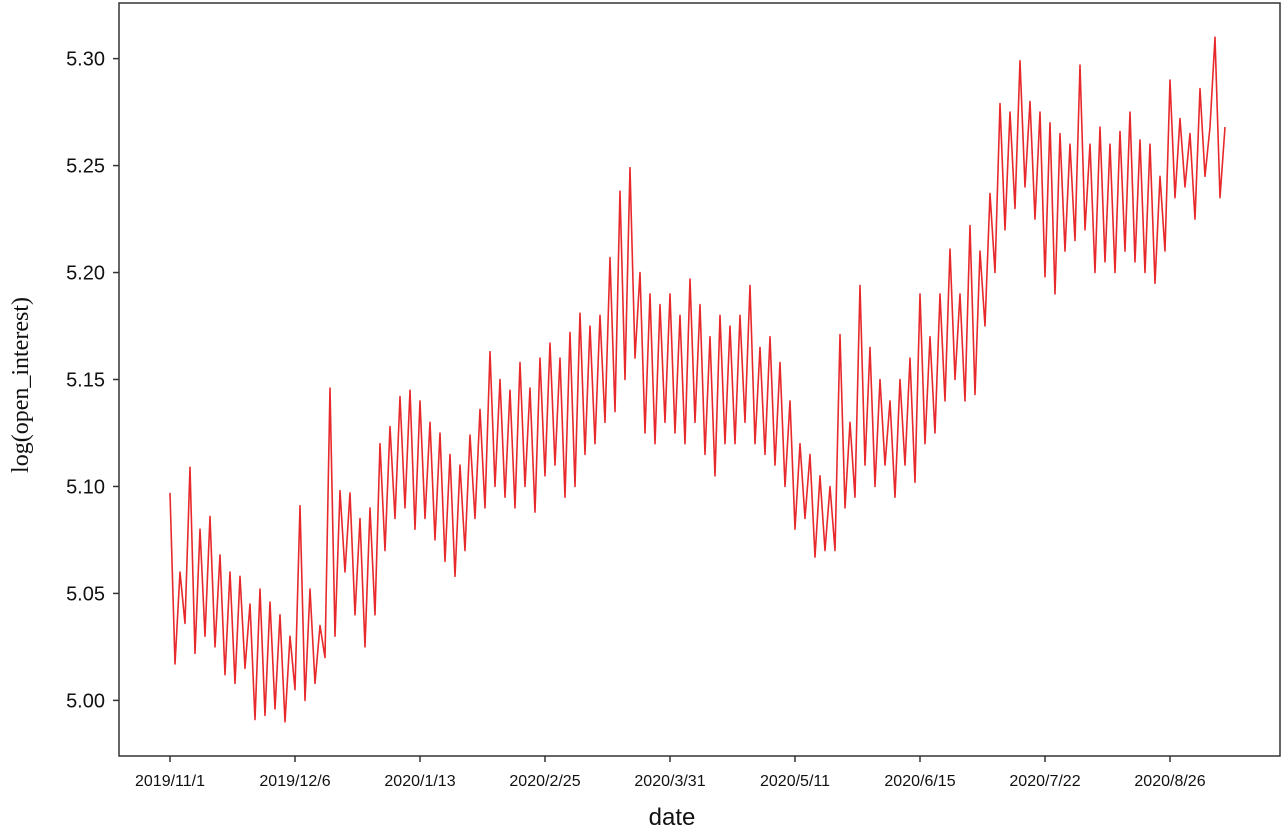 The height and width of the screenshot is (830, 1286). I want to click on x-tick-label: 2020/3/31, so click(669, 781).